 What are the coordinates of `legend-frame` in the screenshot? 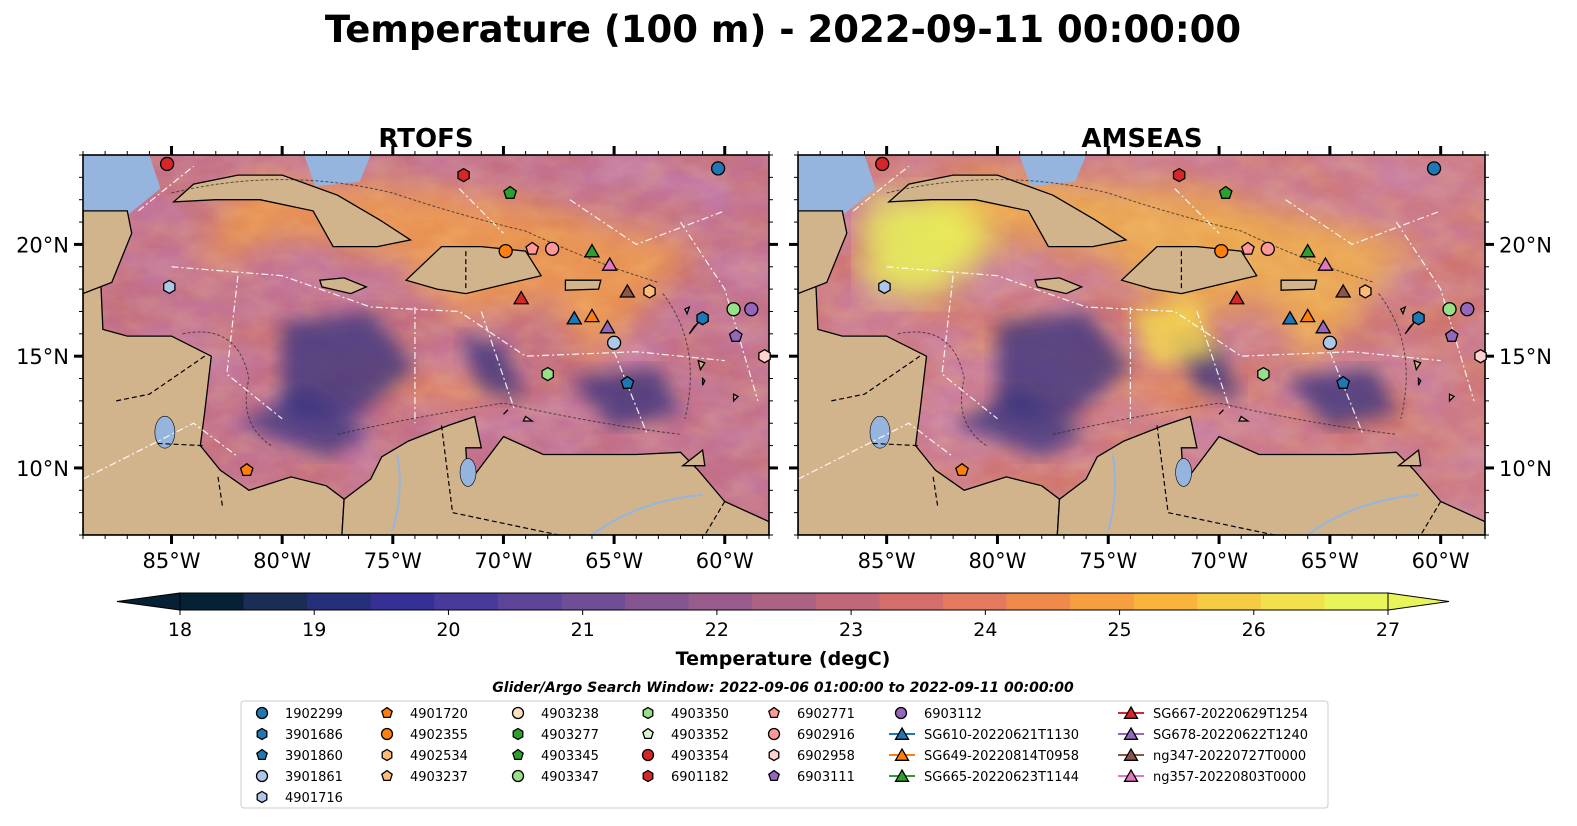 It's located at (784, 754).